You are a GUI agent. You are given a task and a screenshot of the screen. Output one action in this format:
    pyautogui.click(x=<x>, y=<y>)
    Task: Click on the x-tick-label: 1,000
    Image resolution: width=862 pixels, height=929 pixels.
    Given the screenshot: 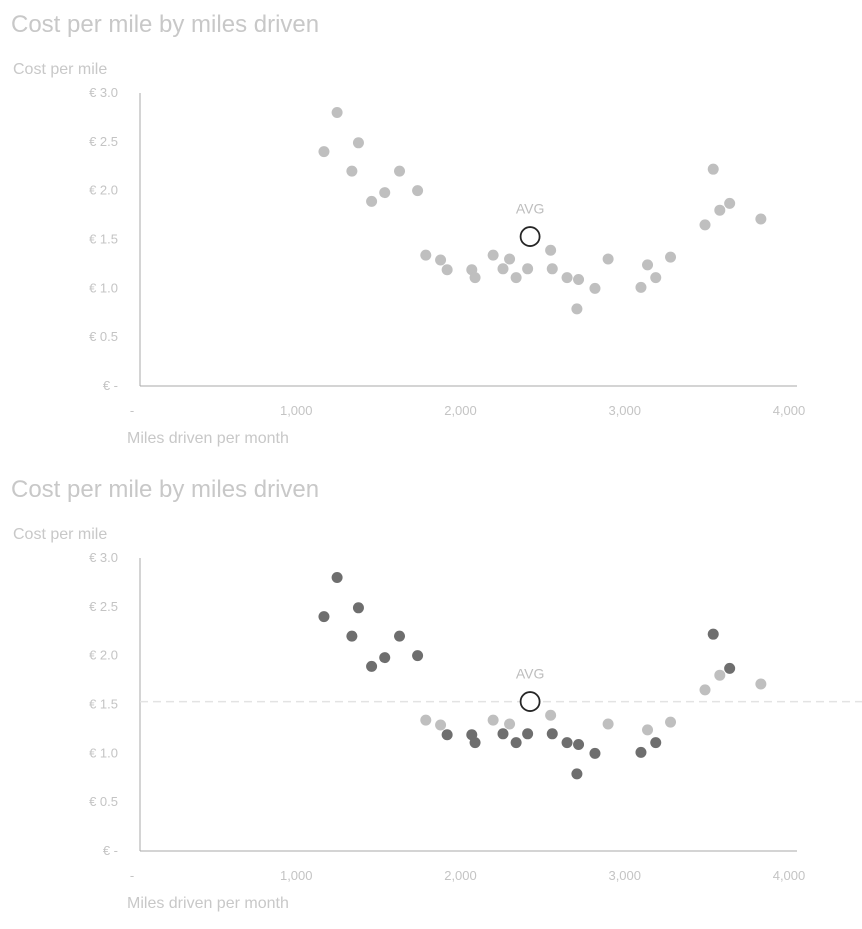 What is the action you would take?
    pyautogui.click(x=296, y=875)
    